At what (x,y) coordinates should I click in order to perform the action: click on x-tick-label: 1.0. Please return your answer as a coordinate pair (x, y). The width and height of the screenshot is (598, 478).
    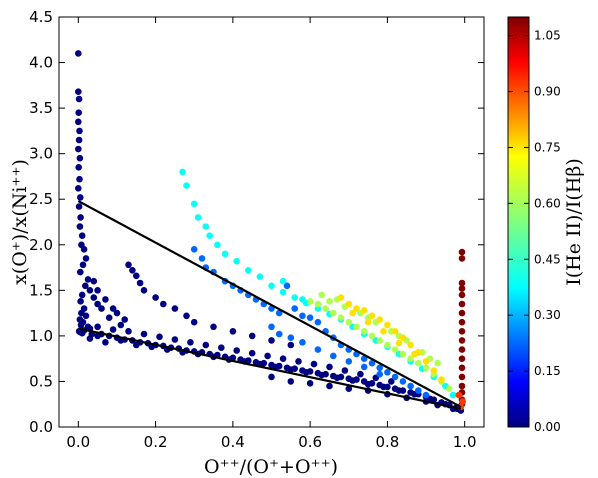
    Looking at the image, I should click on (465, 442).